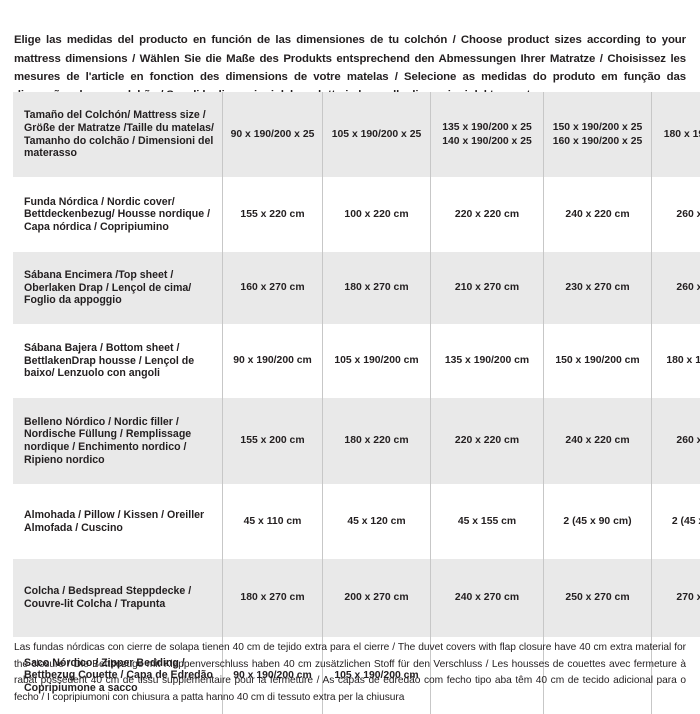 This screenshot has width=700, height=714. Describe the element at coordinates (487, 288) in the screenshot. I see `row-value: 210 x 270 cm` at that location.